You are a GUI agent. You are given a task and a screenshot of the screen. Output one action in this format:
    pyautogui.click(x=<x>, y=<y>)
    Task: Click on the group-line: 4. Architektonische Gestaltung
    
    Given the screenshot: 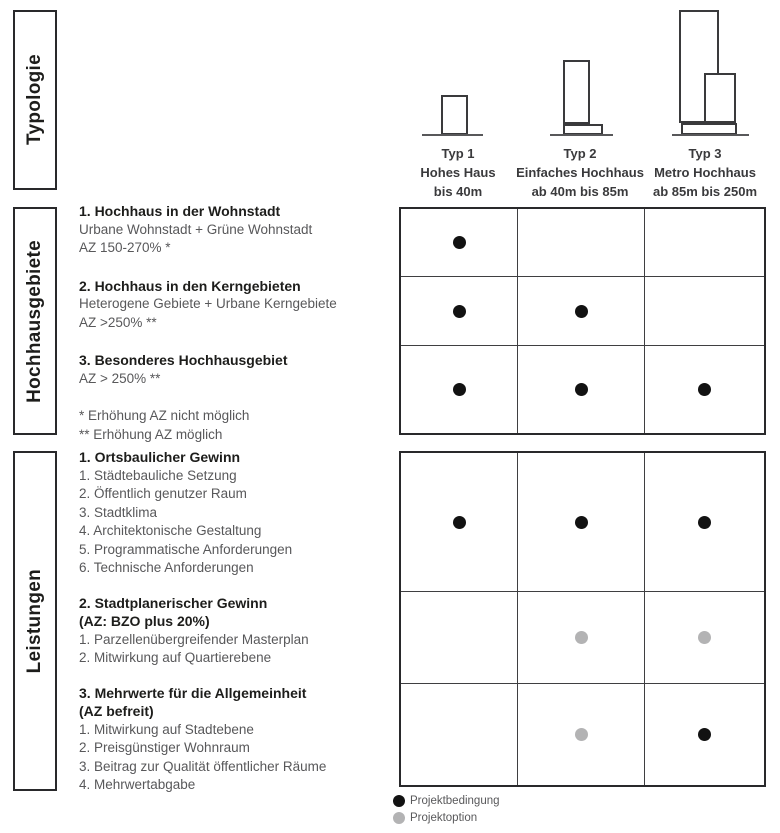 What is the action you would take?
    pyautogui.click(x=170, y=530)
    